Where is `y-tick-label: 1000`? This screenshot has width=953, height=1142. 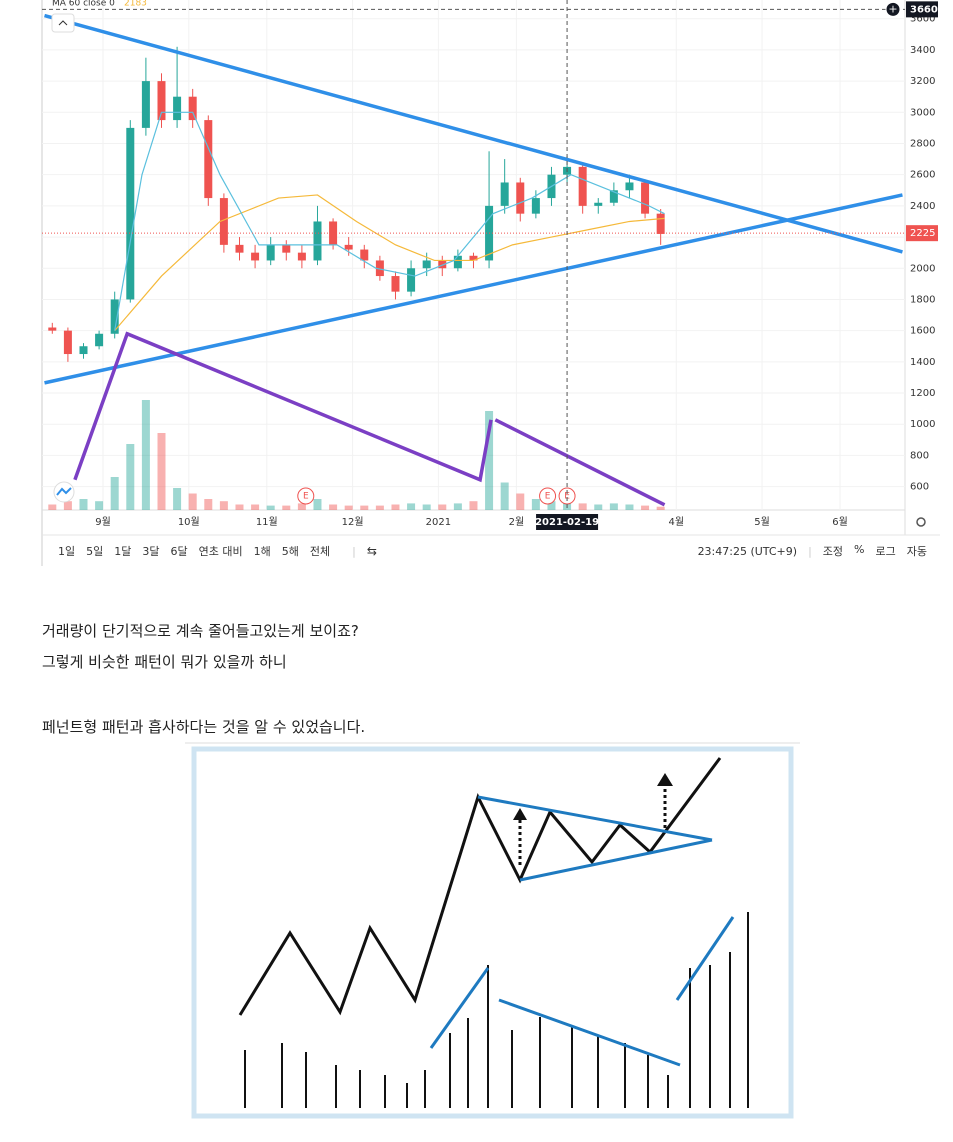 y-tick-label: 1000 is located at coordinates (922, 424).